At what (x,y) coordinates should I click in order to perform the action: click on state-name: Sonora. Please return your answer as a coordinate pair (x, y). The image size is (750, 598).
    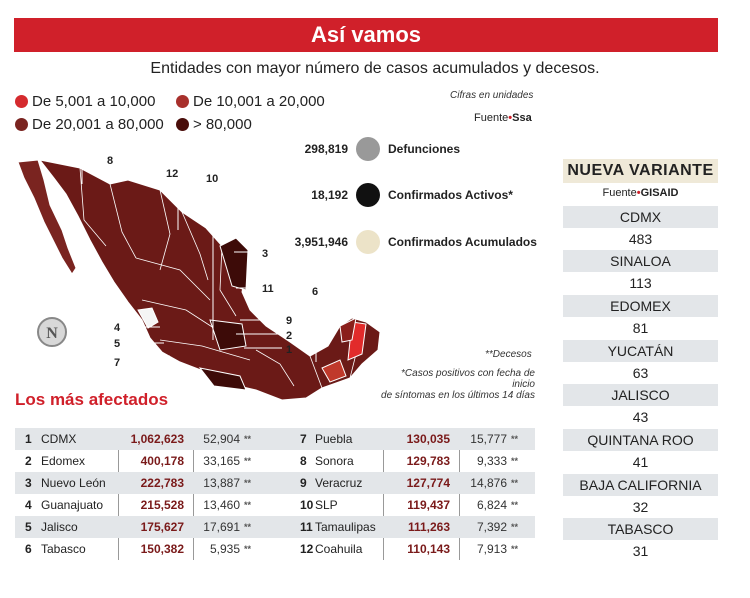
    Looking at the image, I should click on (334, 461).